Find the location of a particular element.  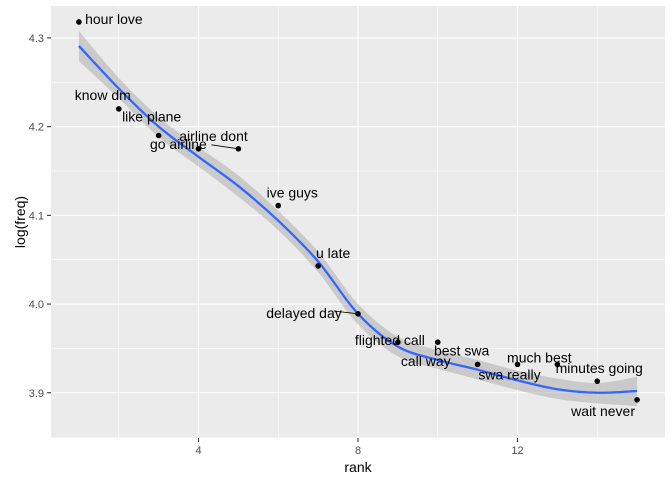

y-axis: 3.9 4.0 4.1 4.2 4.3 is located at coordinates (40, 216).